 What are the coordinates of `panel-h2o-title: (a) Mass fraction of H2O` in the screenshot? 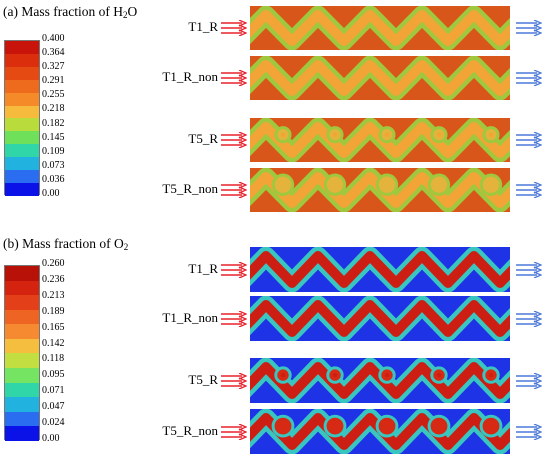 It's located at (70, 12).